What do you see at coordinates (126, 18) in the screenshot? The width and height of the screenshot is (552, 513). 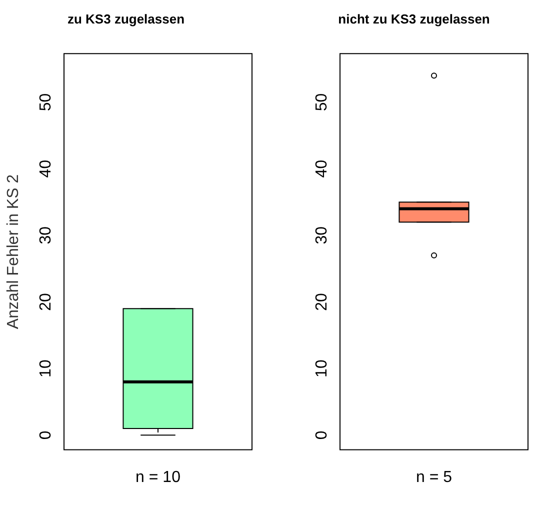 I see `chart-title: zu KS3 zugelassen` at bounding box center [126, 18].